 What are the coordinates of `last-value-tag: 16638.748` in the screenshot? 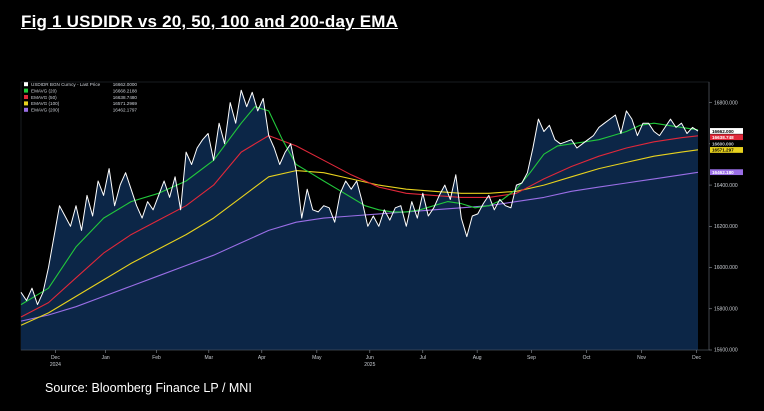 It's located at (726, 137).